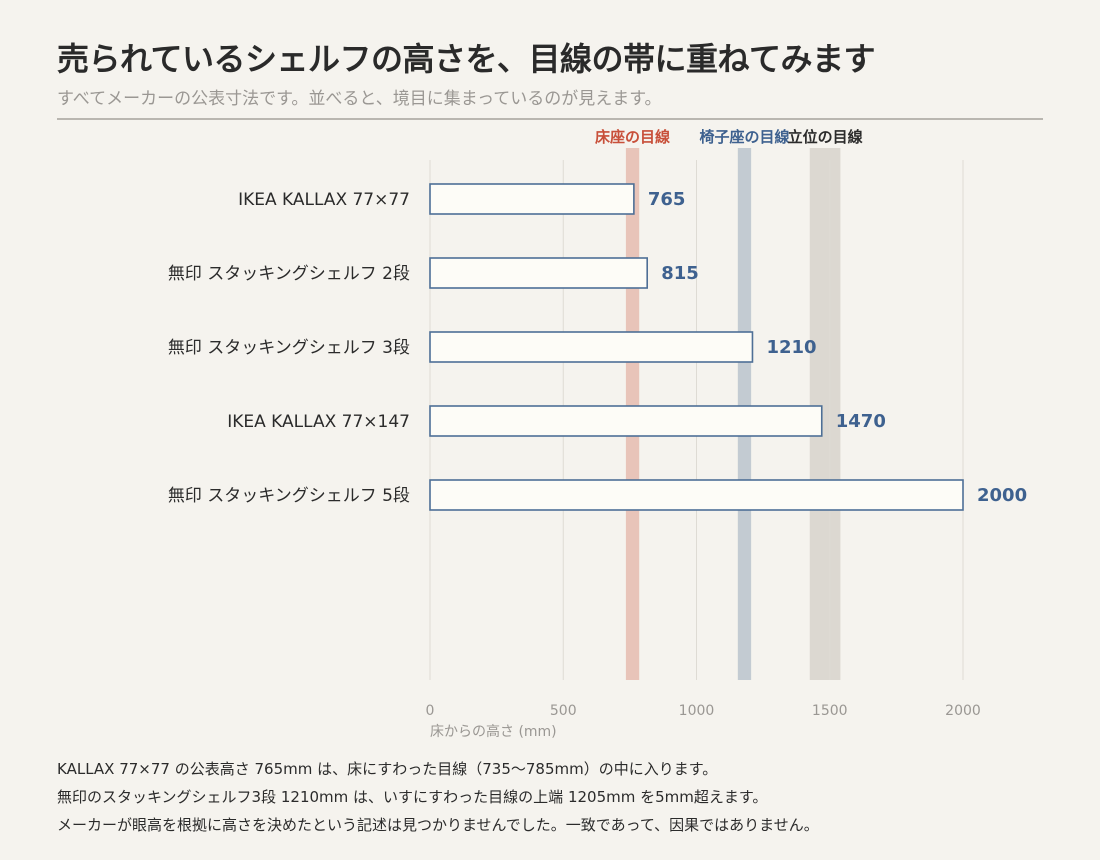  What do you see at coordinates (289, 496) in the screenshot?
I see `category-label-5: 無印 スタッキングシェルフ 5段` at bounding box center [289, 496].